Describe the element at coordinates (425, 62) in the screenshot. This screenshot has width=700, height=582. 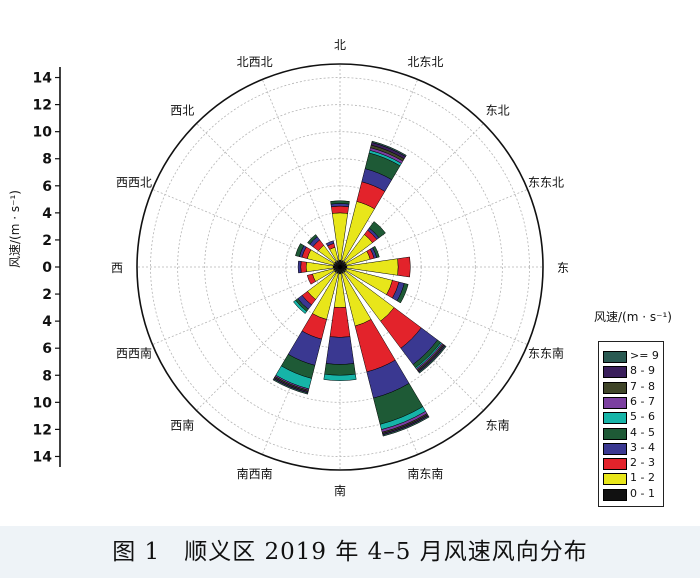
I see `direction-label: 北东北` at that location.